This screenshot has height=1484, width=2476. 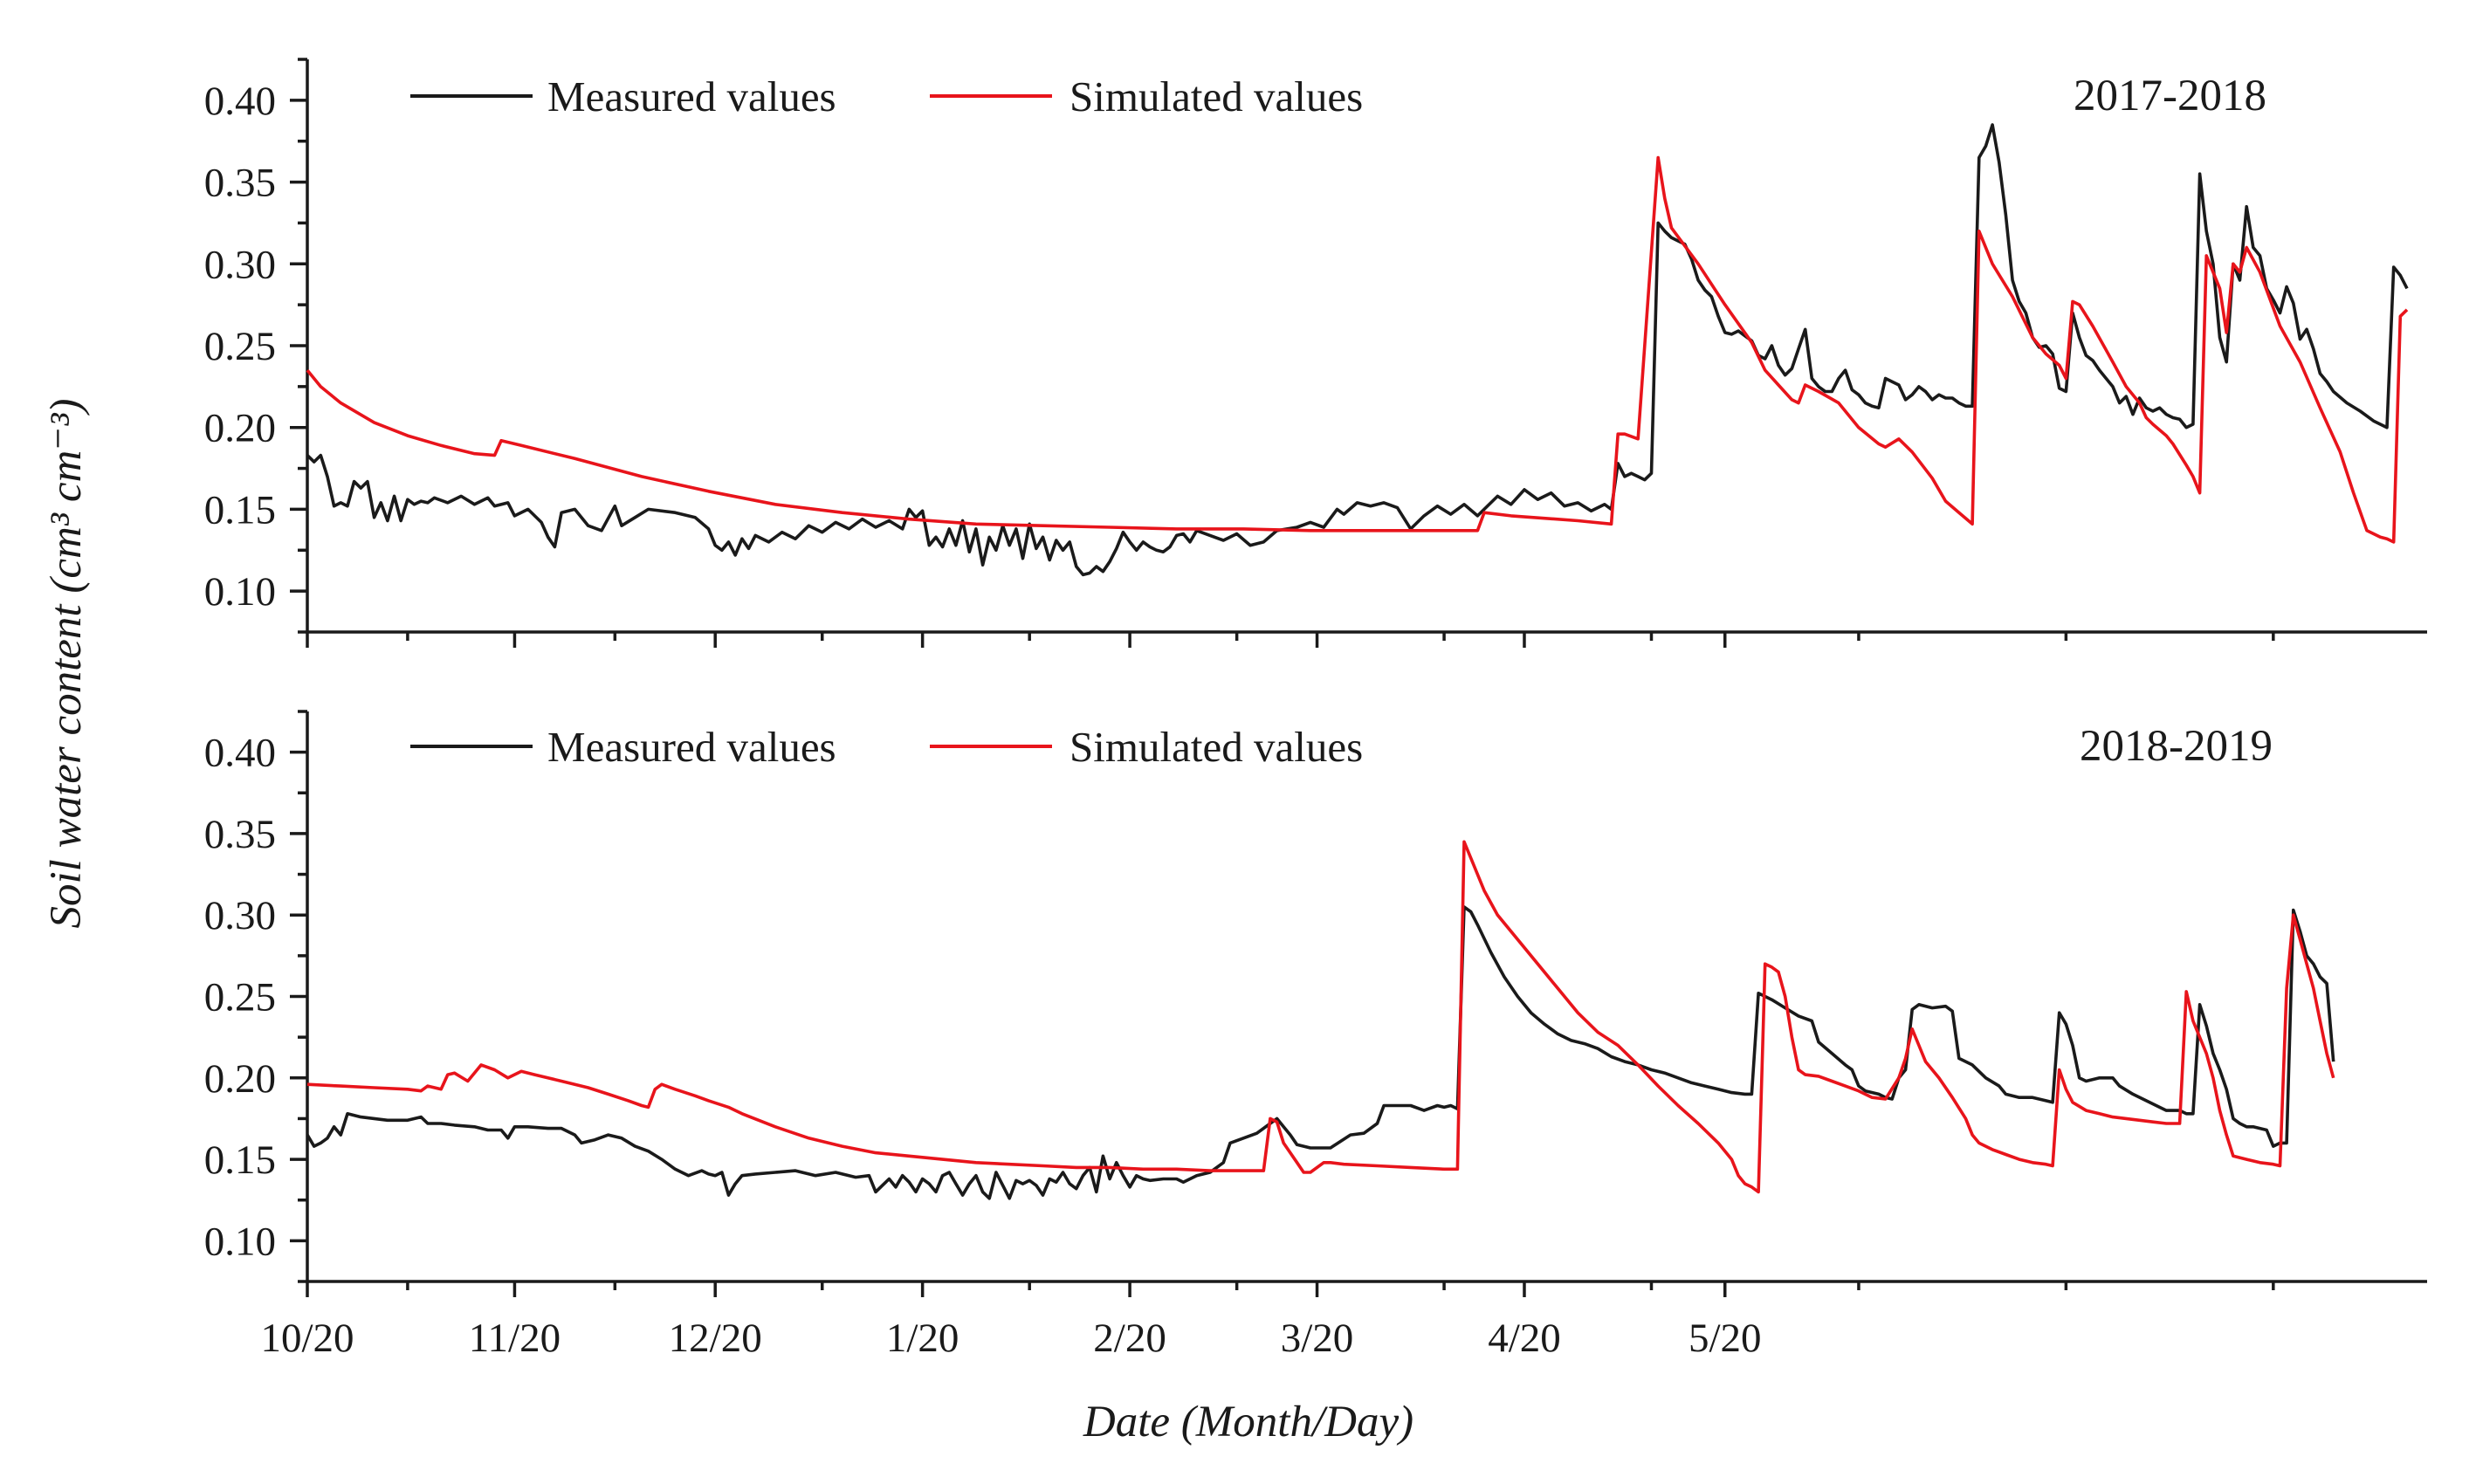 I want to click on panel1-year-label: 2017-2018, so click(x=2170, y=96).